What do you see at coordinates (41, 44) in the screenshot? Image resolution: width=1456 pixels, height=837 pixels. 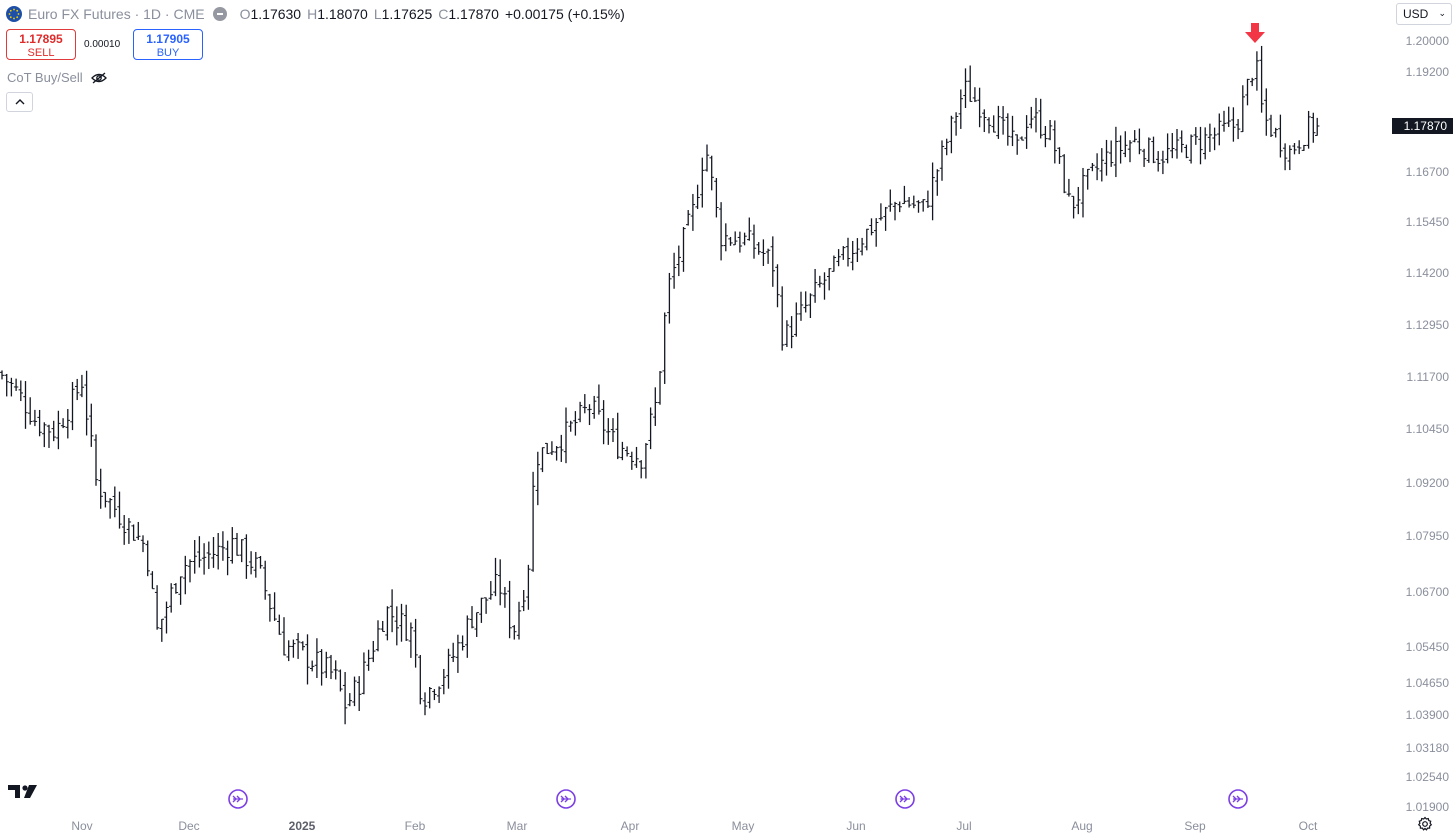 I see `sell-button: 1.17895 SELL` at bounding box center [41, 44].